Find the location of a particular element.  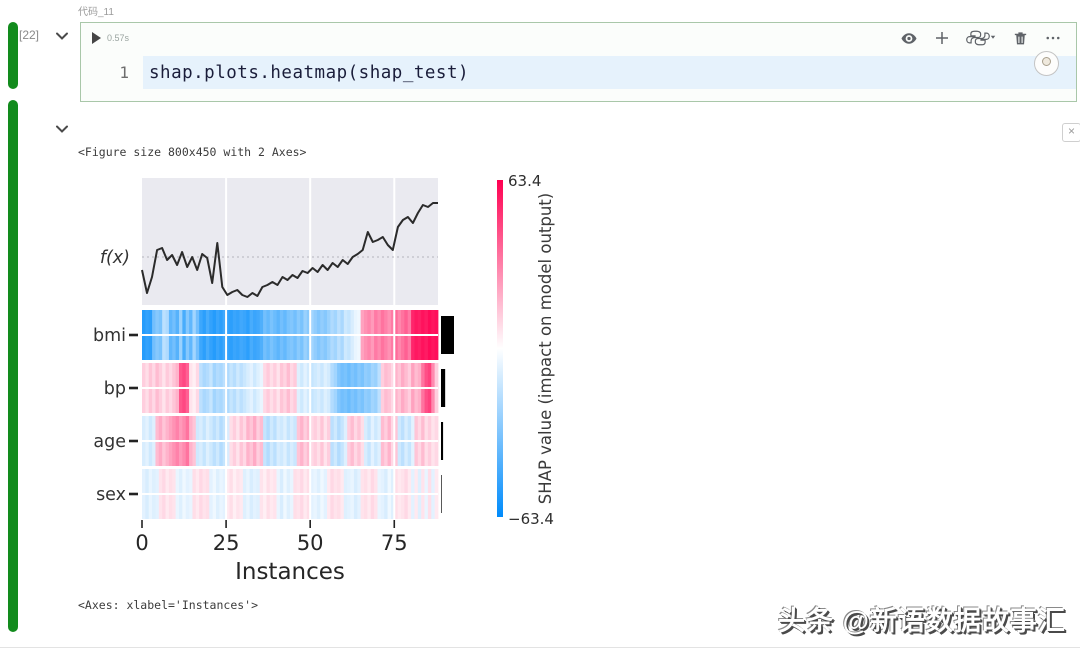

cell-collapse-chevron-icon is located at coordinates (62, 36).